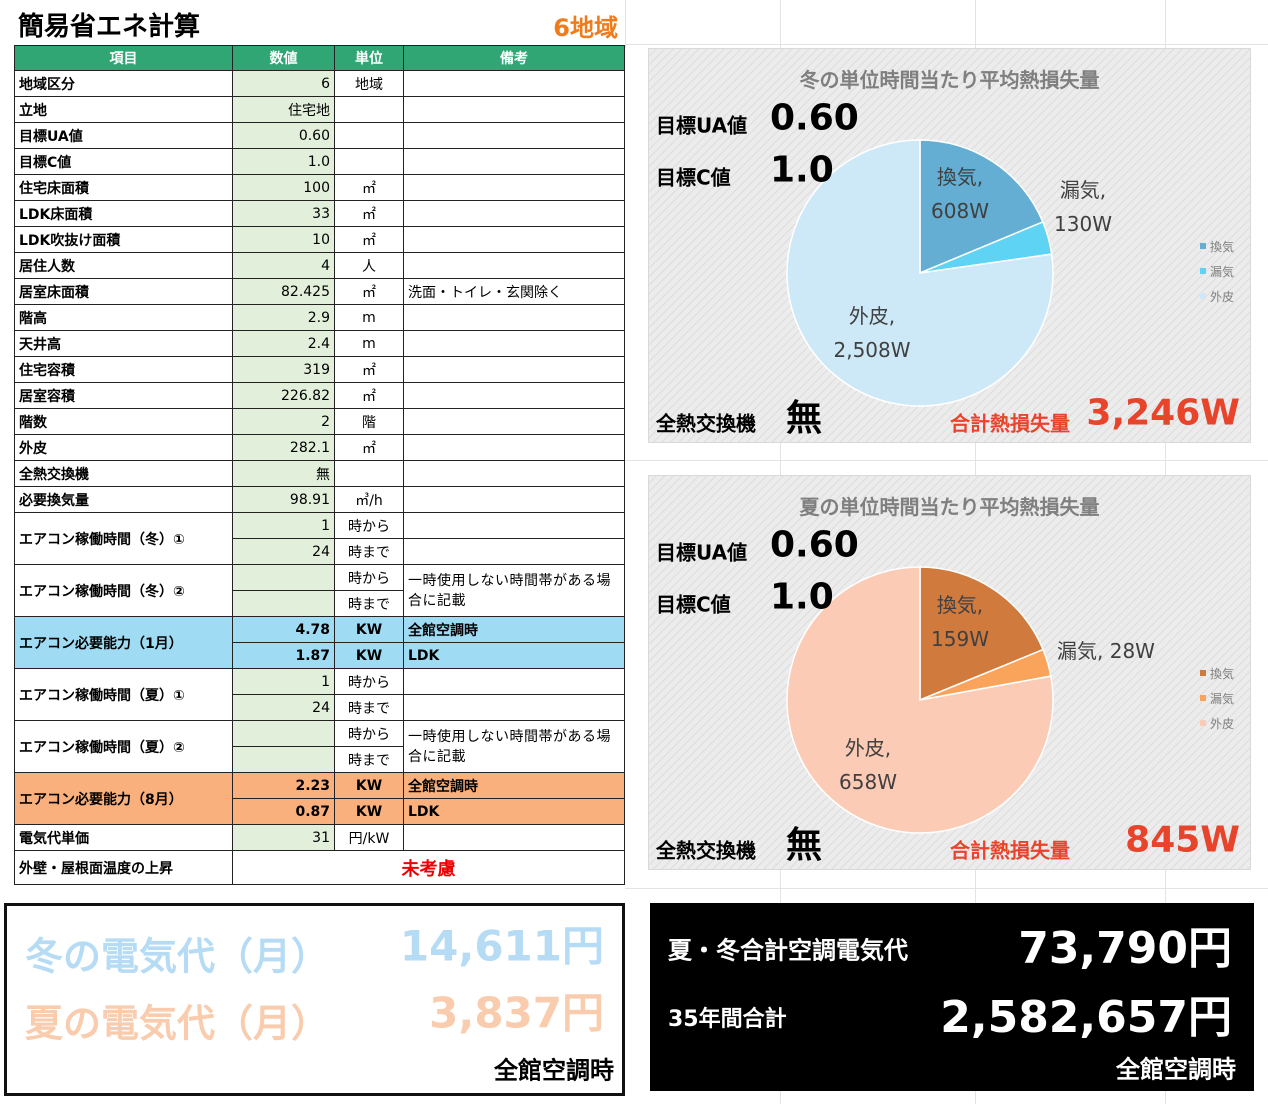 This screenshot has width=1268, height=1104. I want to click on row-label: 階高, so click(124, 318).